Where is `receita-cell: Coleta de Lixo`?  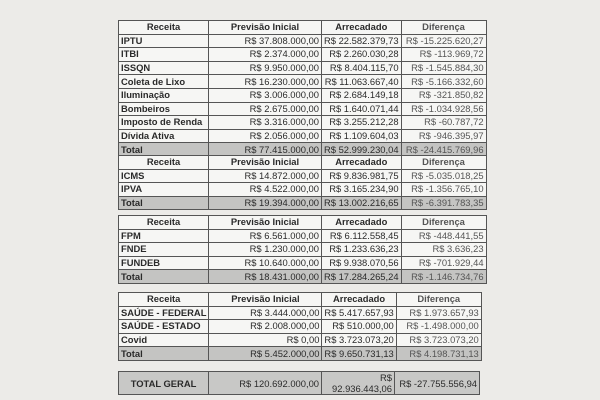 receita-cell: Coleta de Lixo is located at coordinates (163, 81).